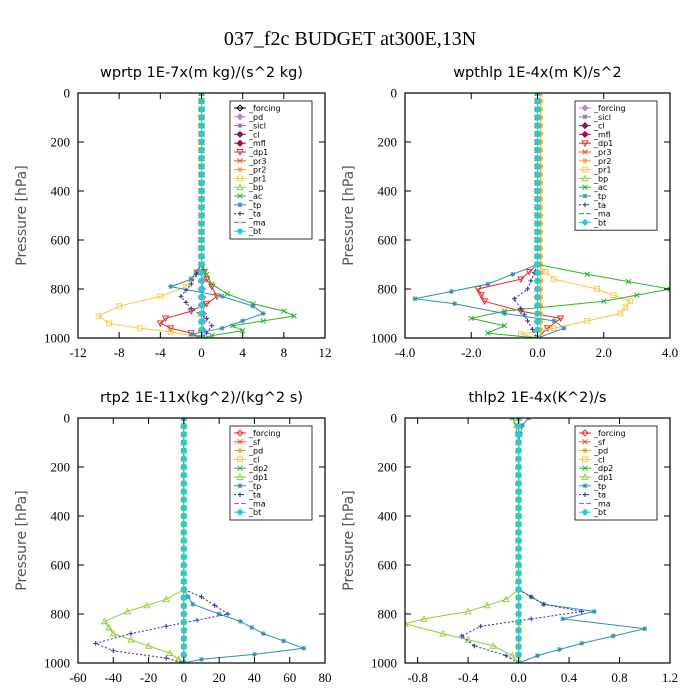 The width and height of the screenshot is (700, 700). Describe the element at coordinates (349, 215) in the screenshot. I see `y-axis-label: Pressure [hPa]` at that location.